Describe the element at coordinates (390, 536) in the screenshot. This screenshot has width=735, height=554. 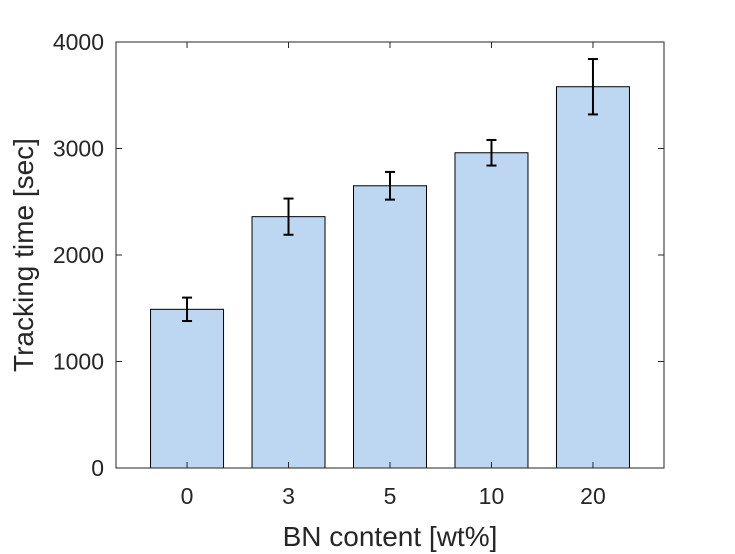
I see `x-axis-label: BN content [wt%]` at that location.